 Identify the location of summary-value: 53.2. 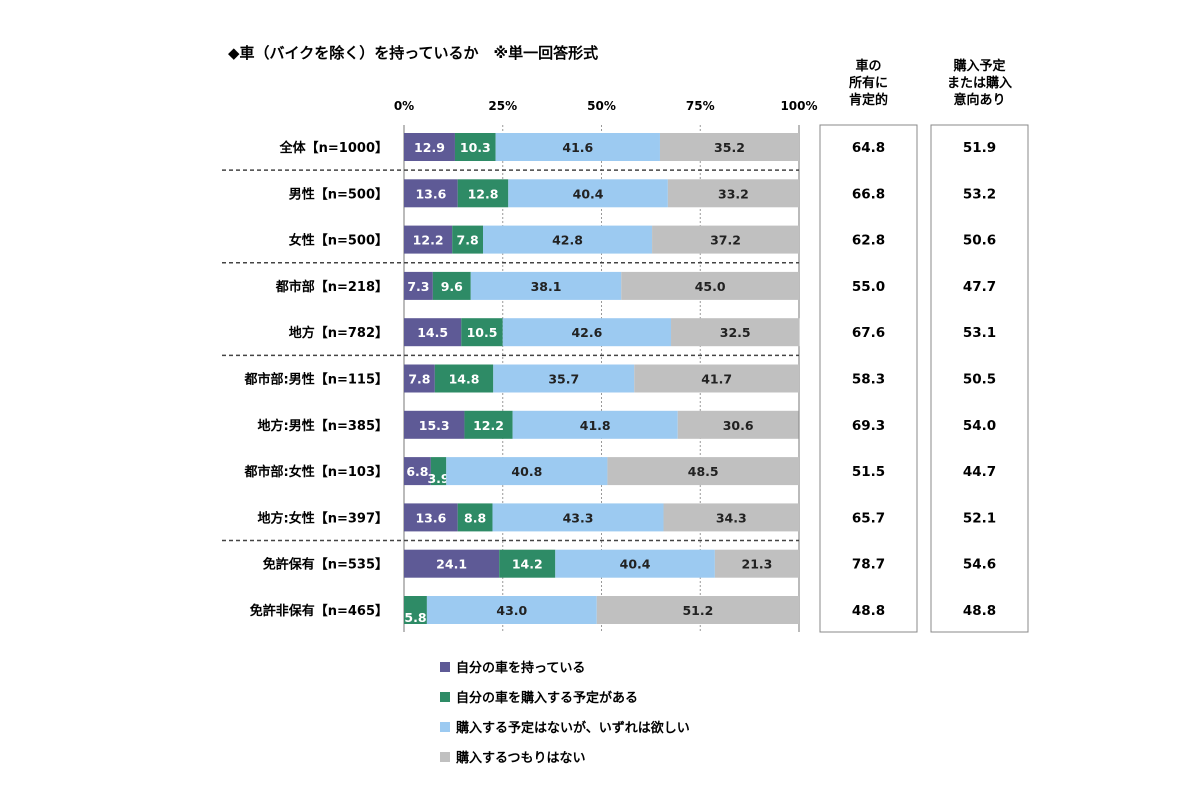
(979, 194).